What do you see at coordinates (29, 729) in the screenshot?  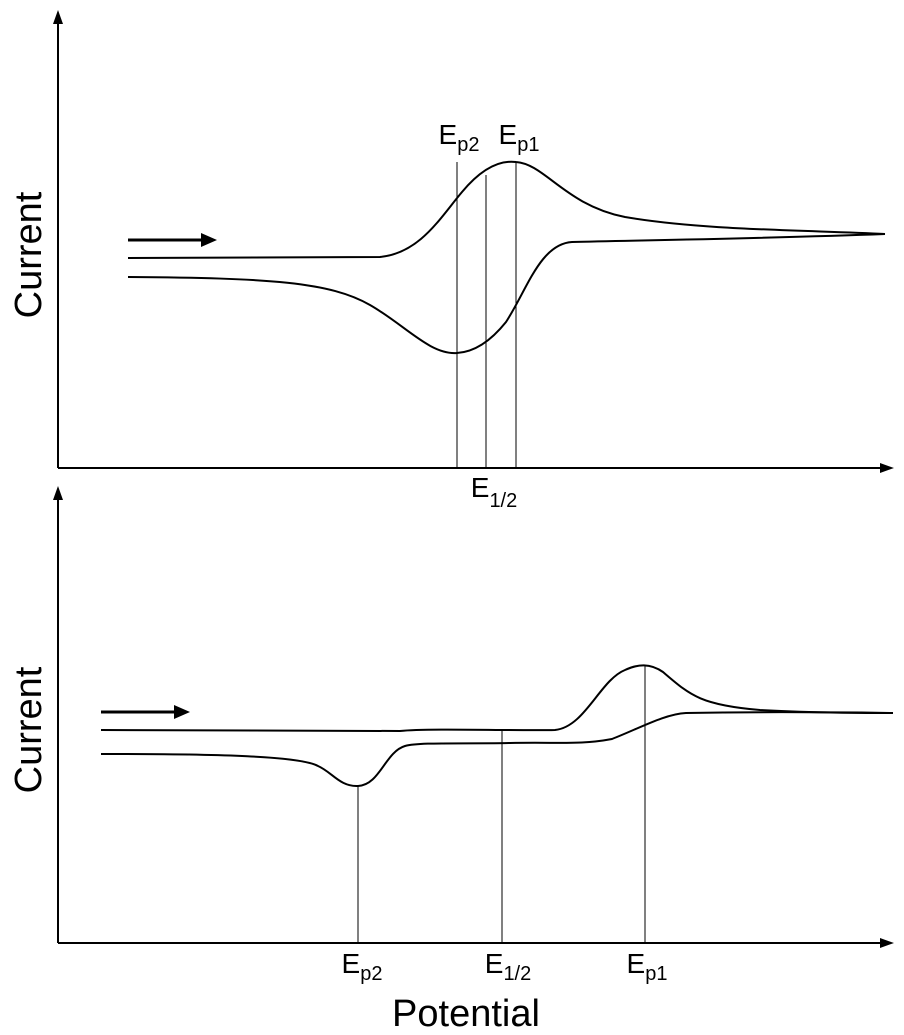 I see `bottom-y-axis-label: Current` at bounding box center [29, 729].